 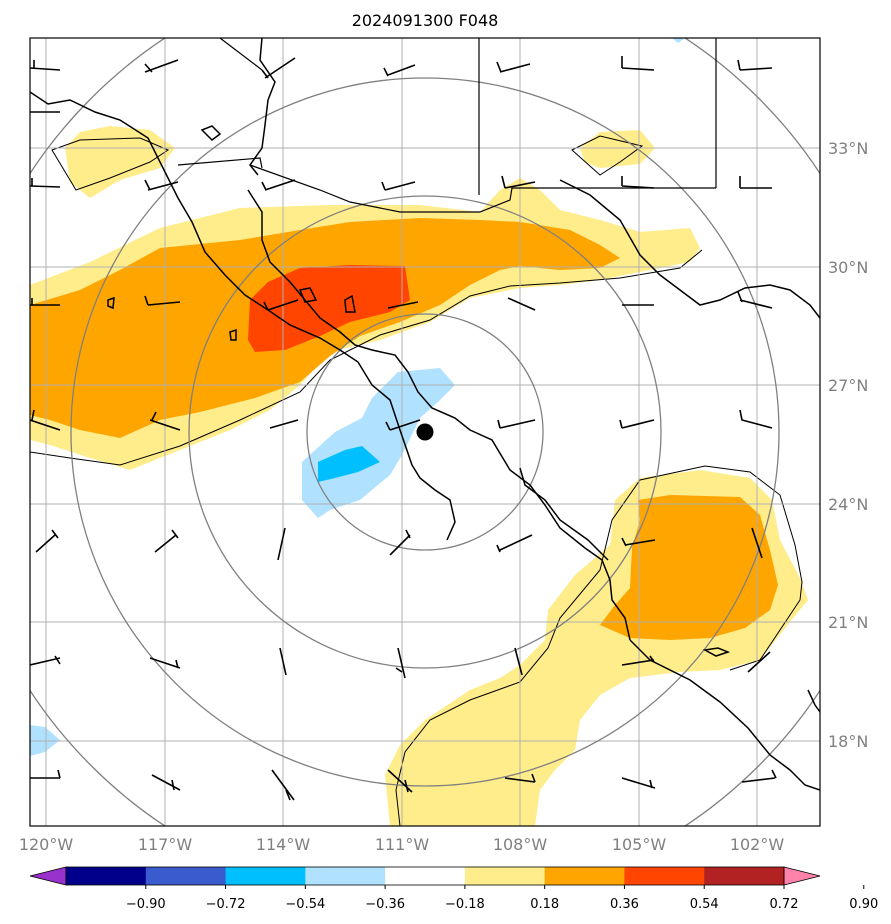 I want to click on colorbar-label: −0.72, so click(x=226, y=904).